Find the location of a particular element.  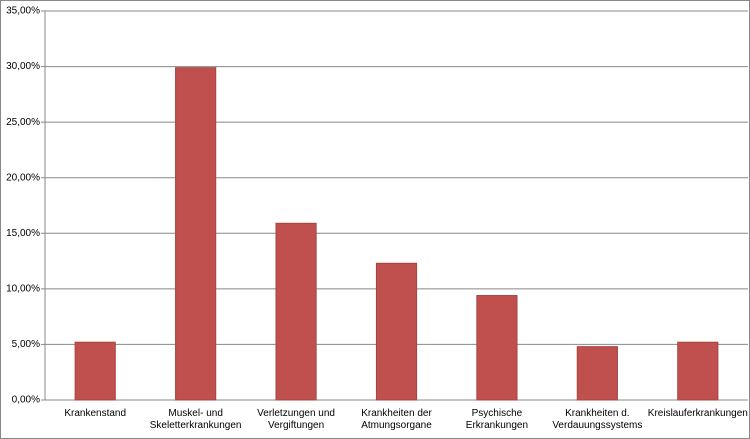

x-tick-label: Krankheiten d. Verdauungssystems is located at coordinates (597, 419).